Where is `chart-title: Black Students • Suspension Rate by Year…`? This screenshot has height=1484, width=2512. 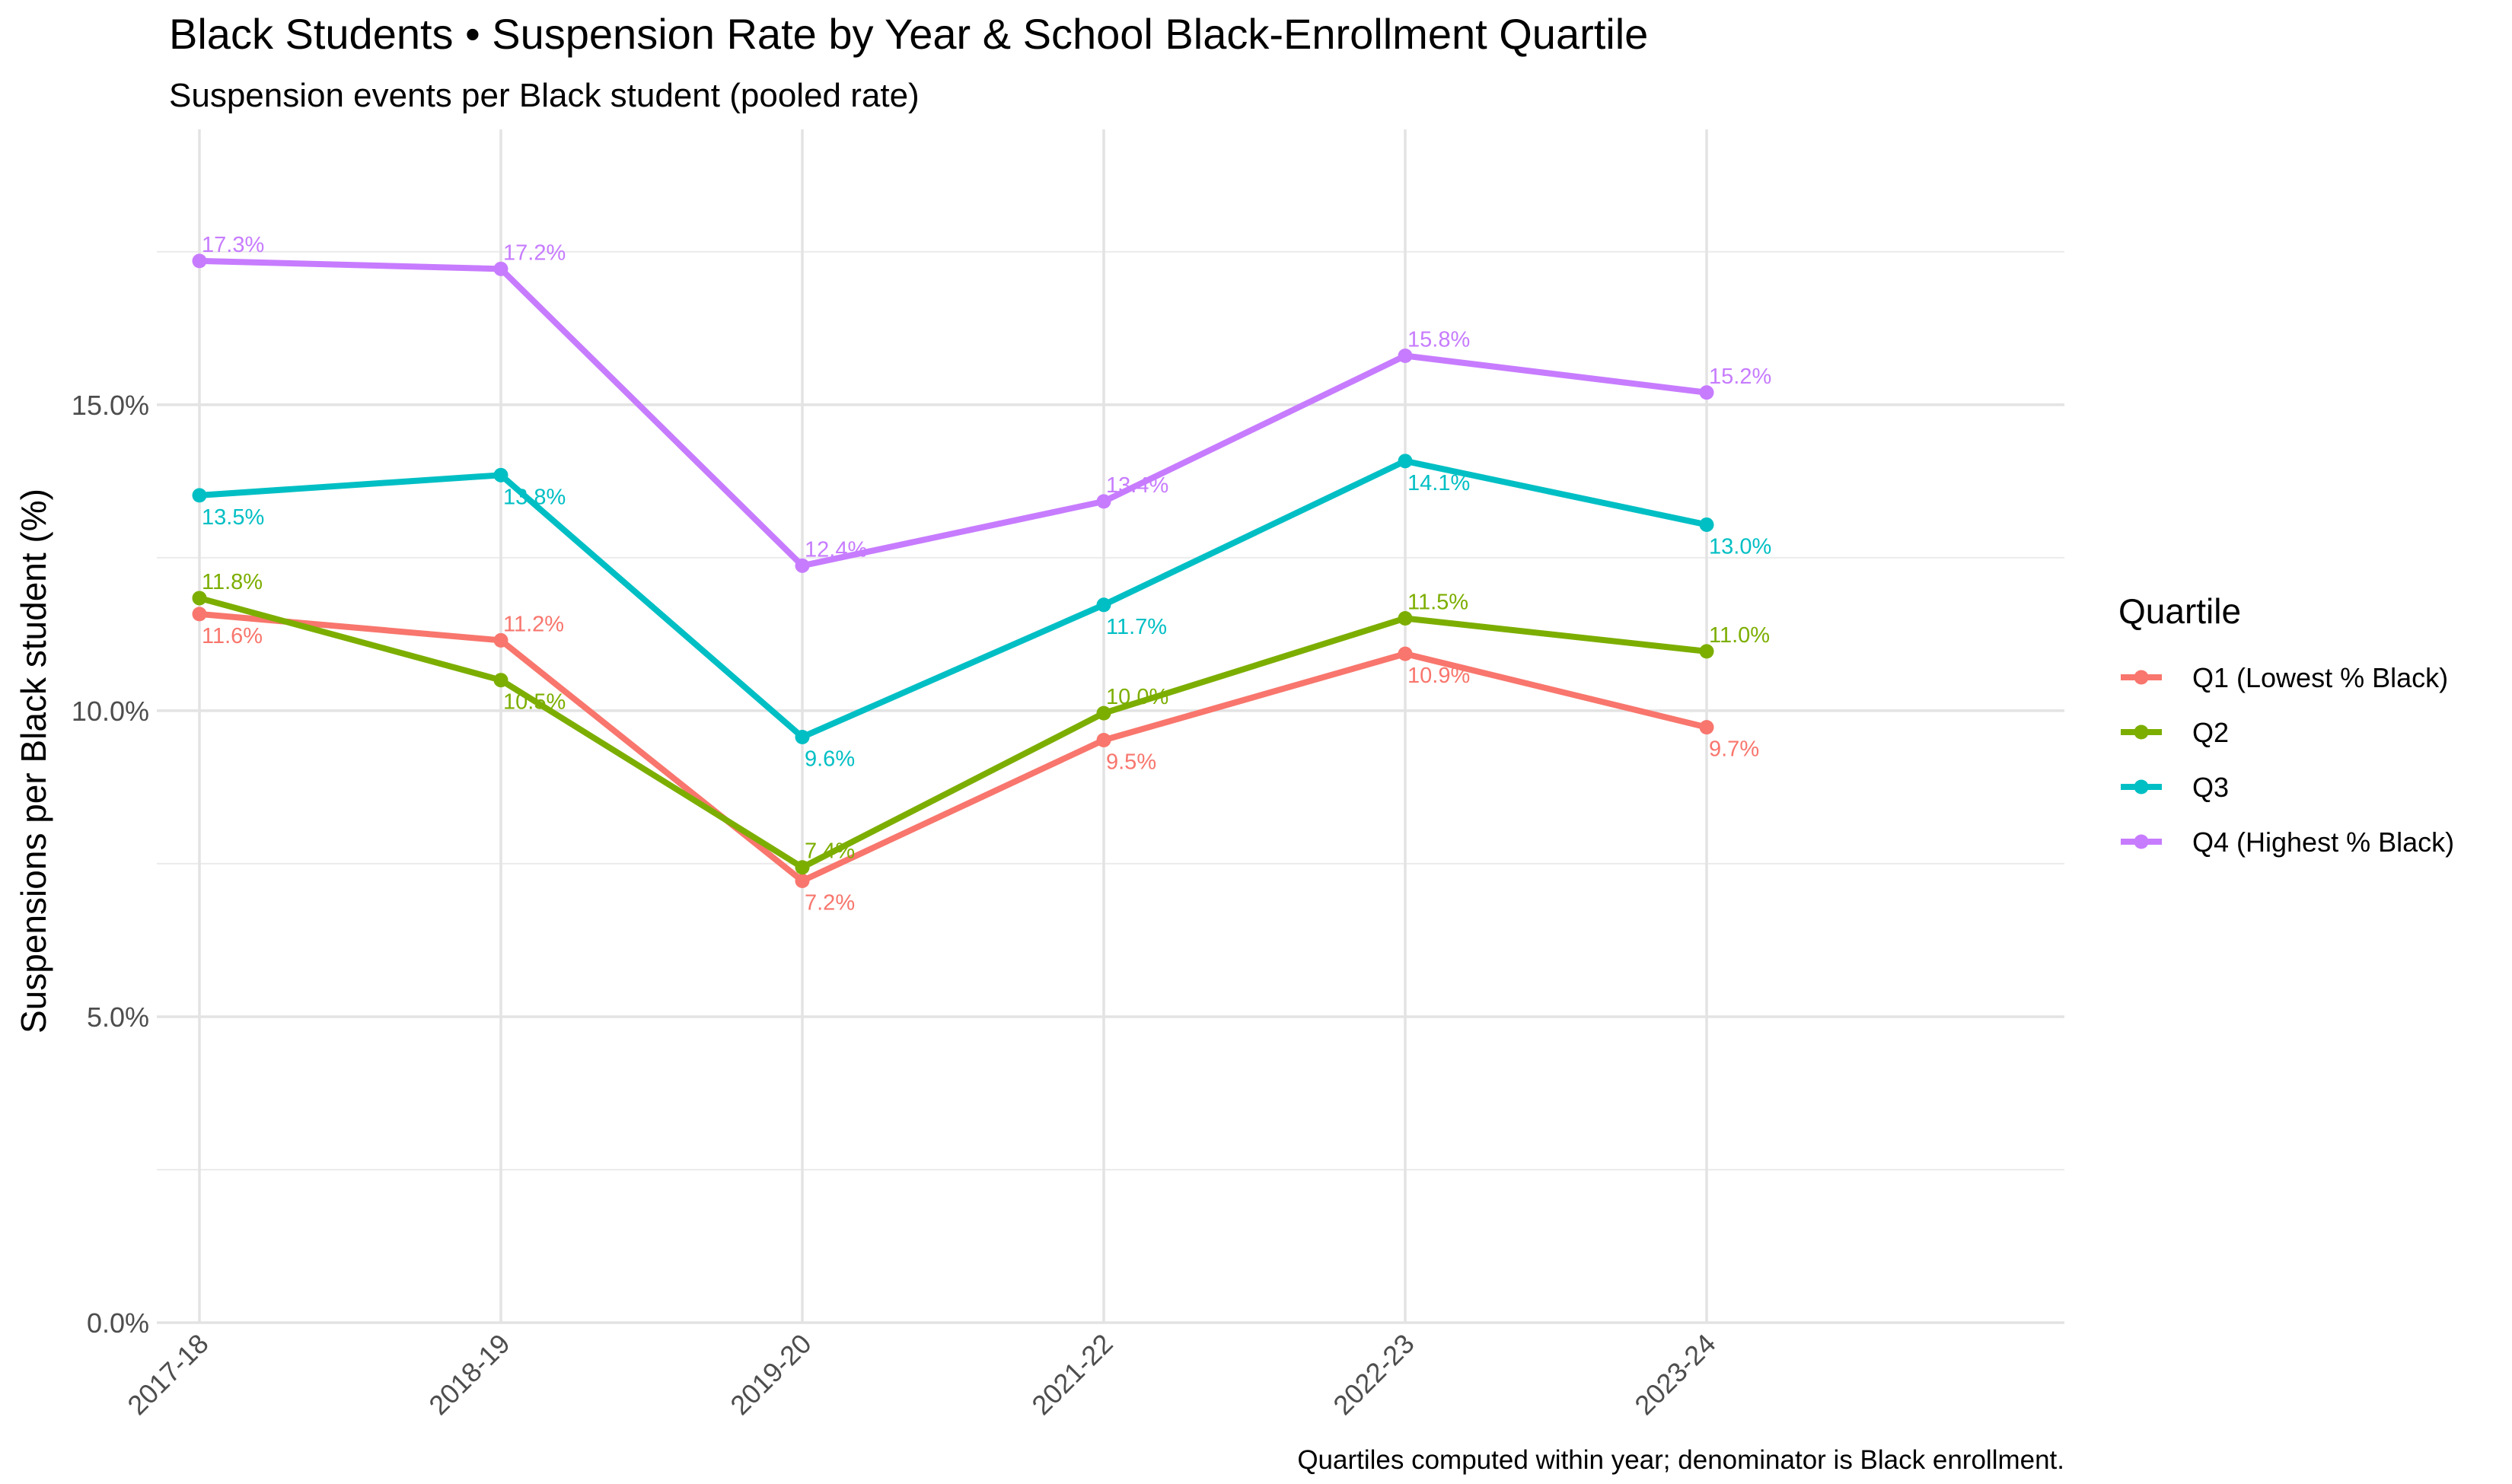 chart-title: Black Students • Suspension Rate by Year… is located at coordinates (908, 34).